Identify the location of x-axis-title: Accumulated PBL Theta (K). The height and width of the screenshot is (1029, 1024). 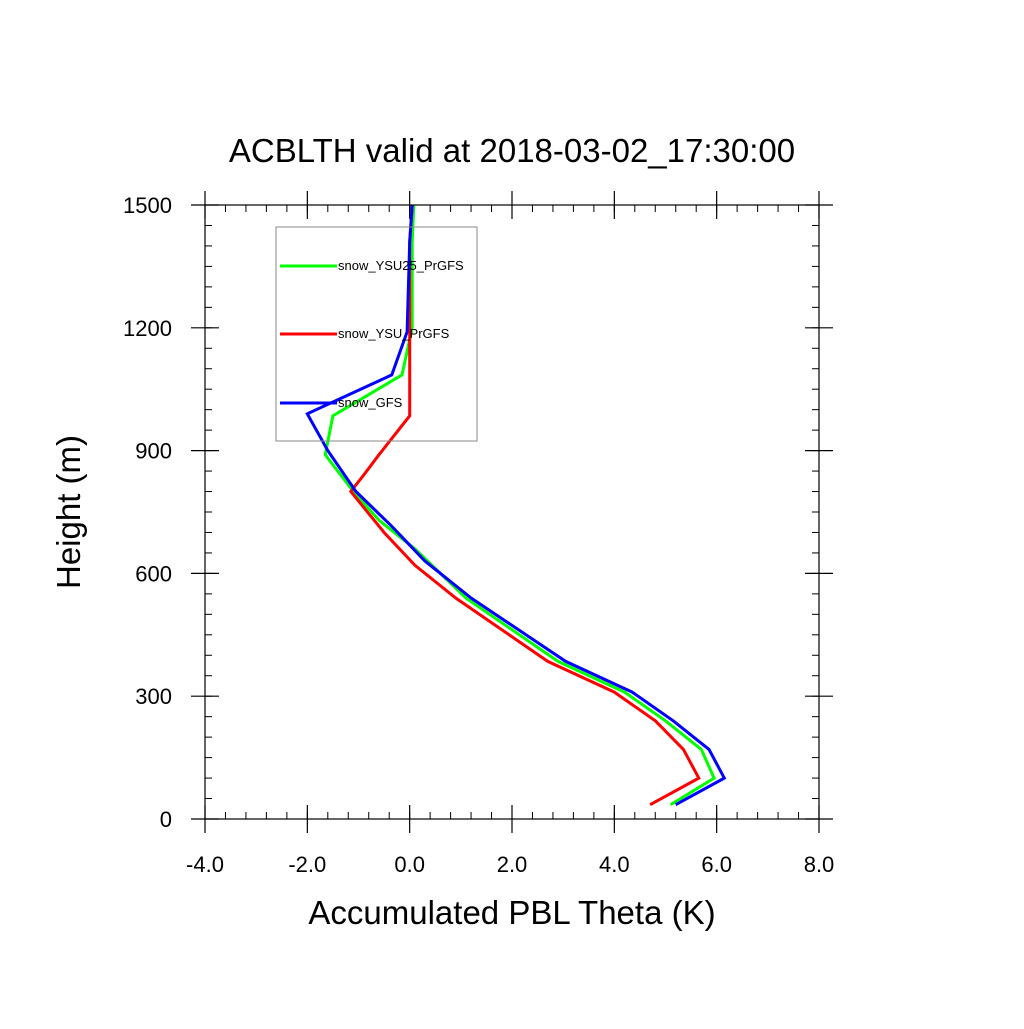
(511, 912).